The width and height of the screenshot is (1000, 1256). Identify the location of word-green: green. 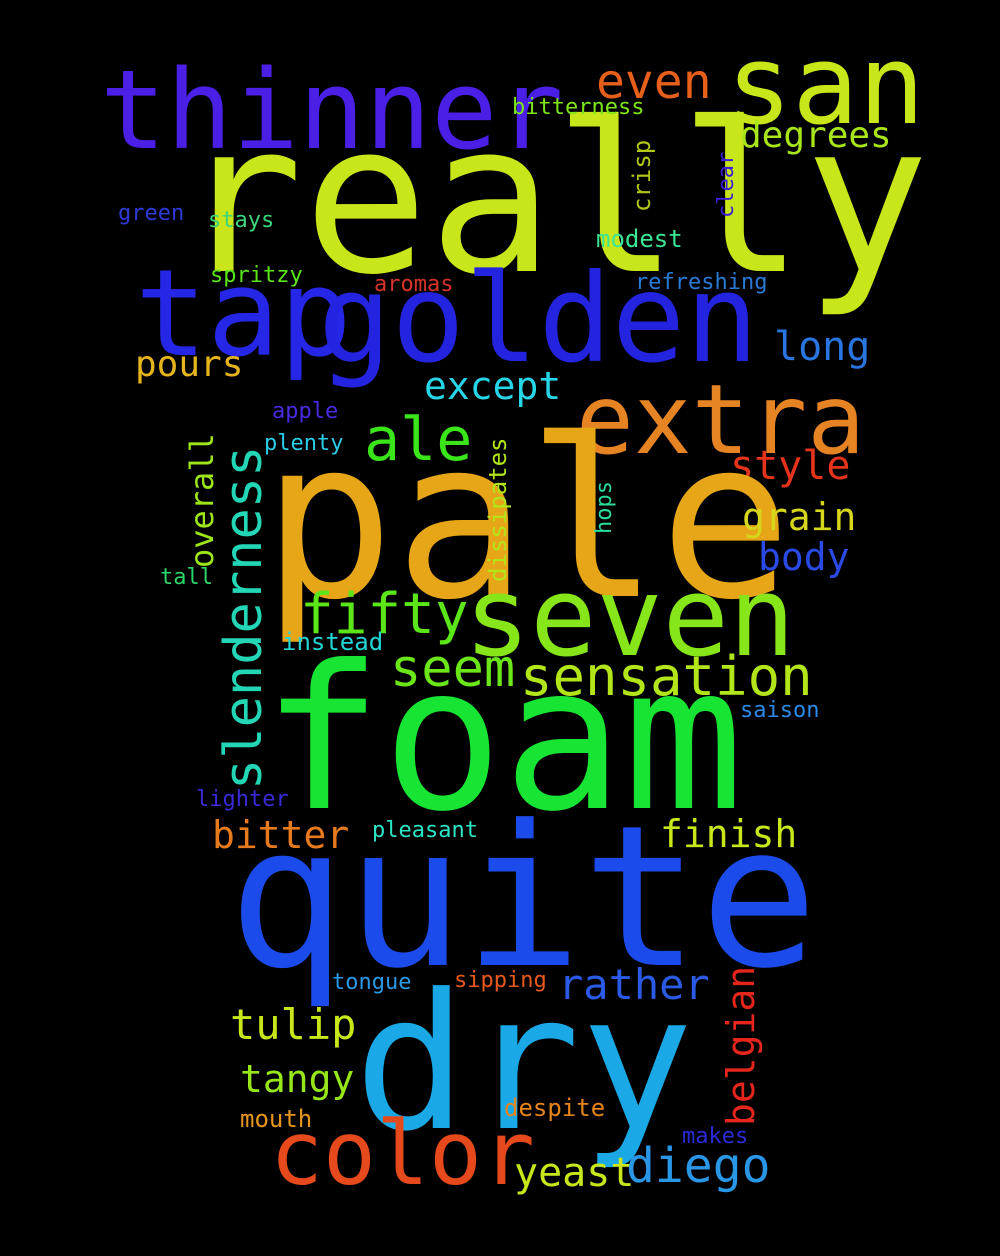
(151, 213).